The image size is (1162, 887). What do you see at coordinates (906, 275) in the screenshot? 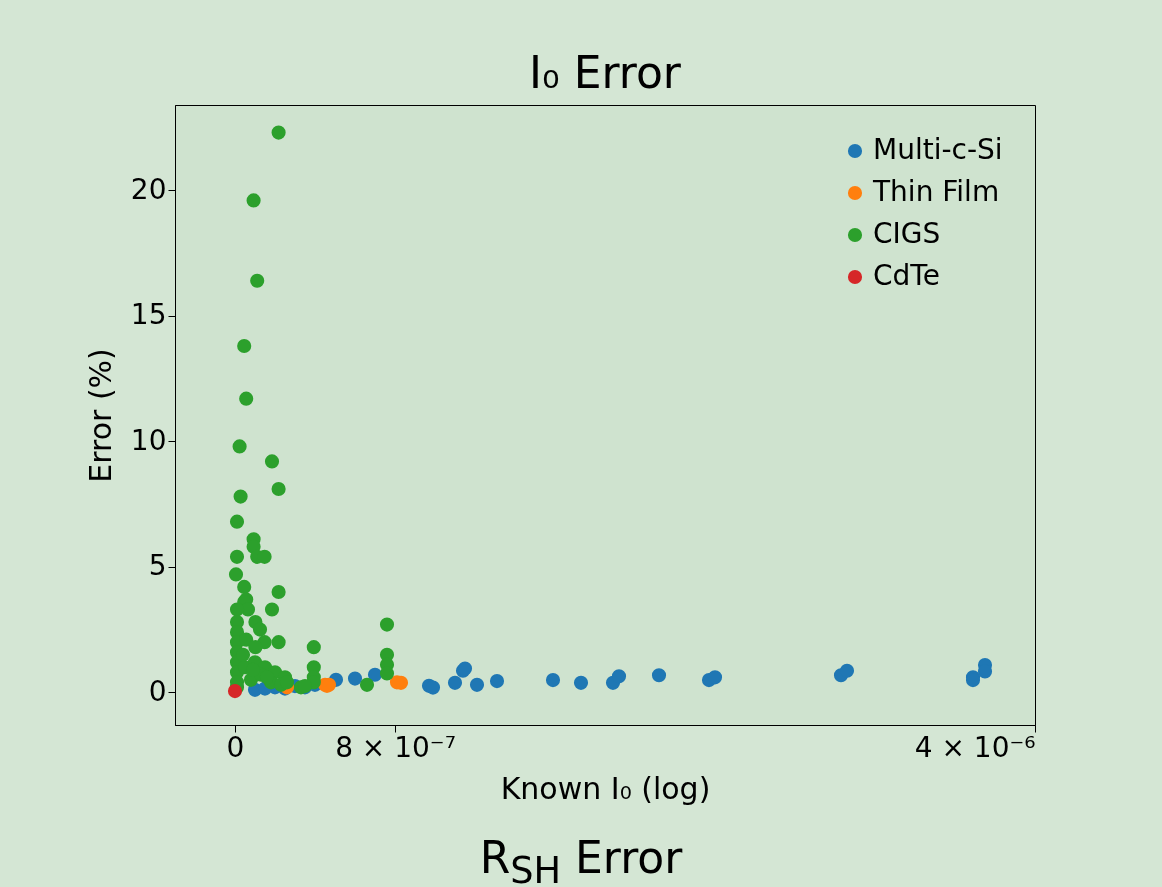
I see `legend-label: CdTe` at bounding box center [906, 275].